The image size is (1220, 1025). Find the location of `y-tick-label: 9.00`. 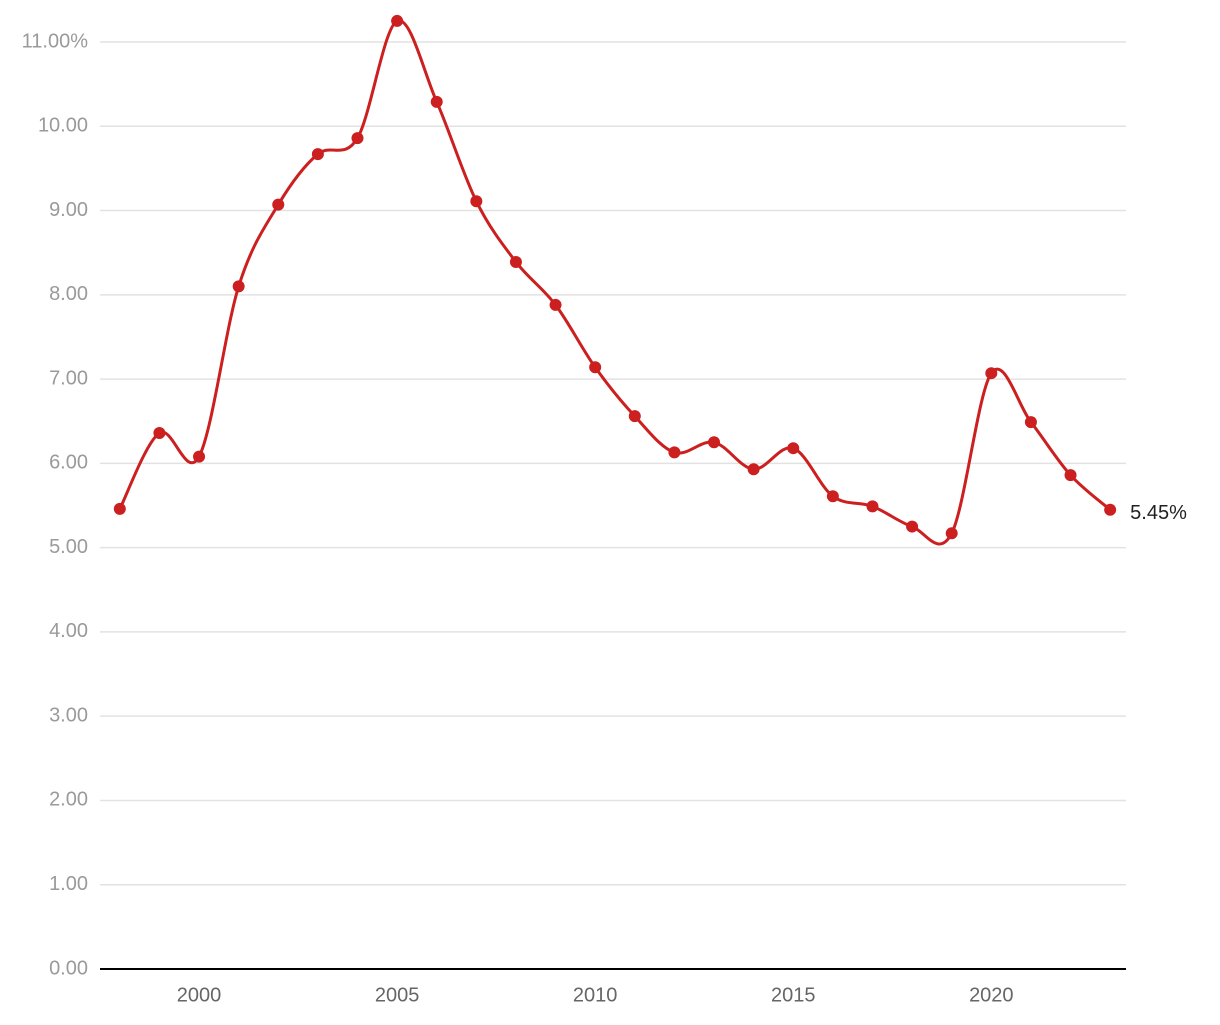

y-tick-label: 9.00 is located at coordinates (68, 210).